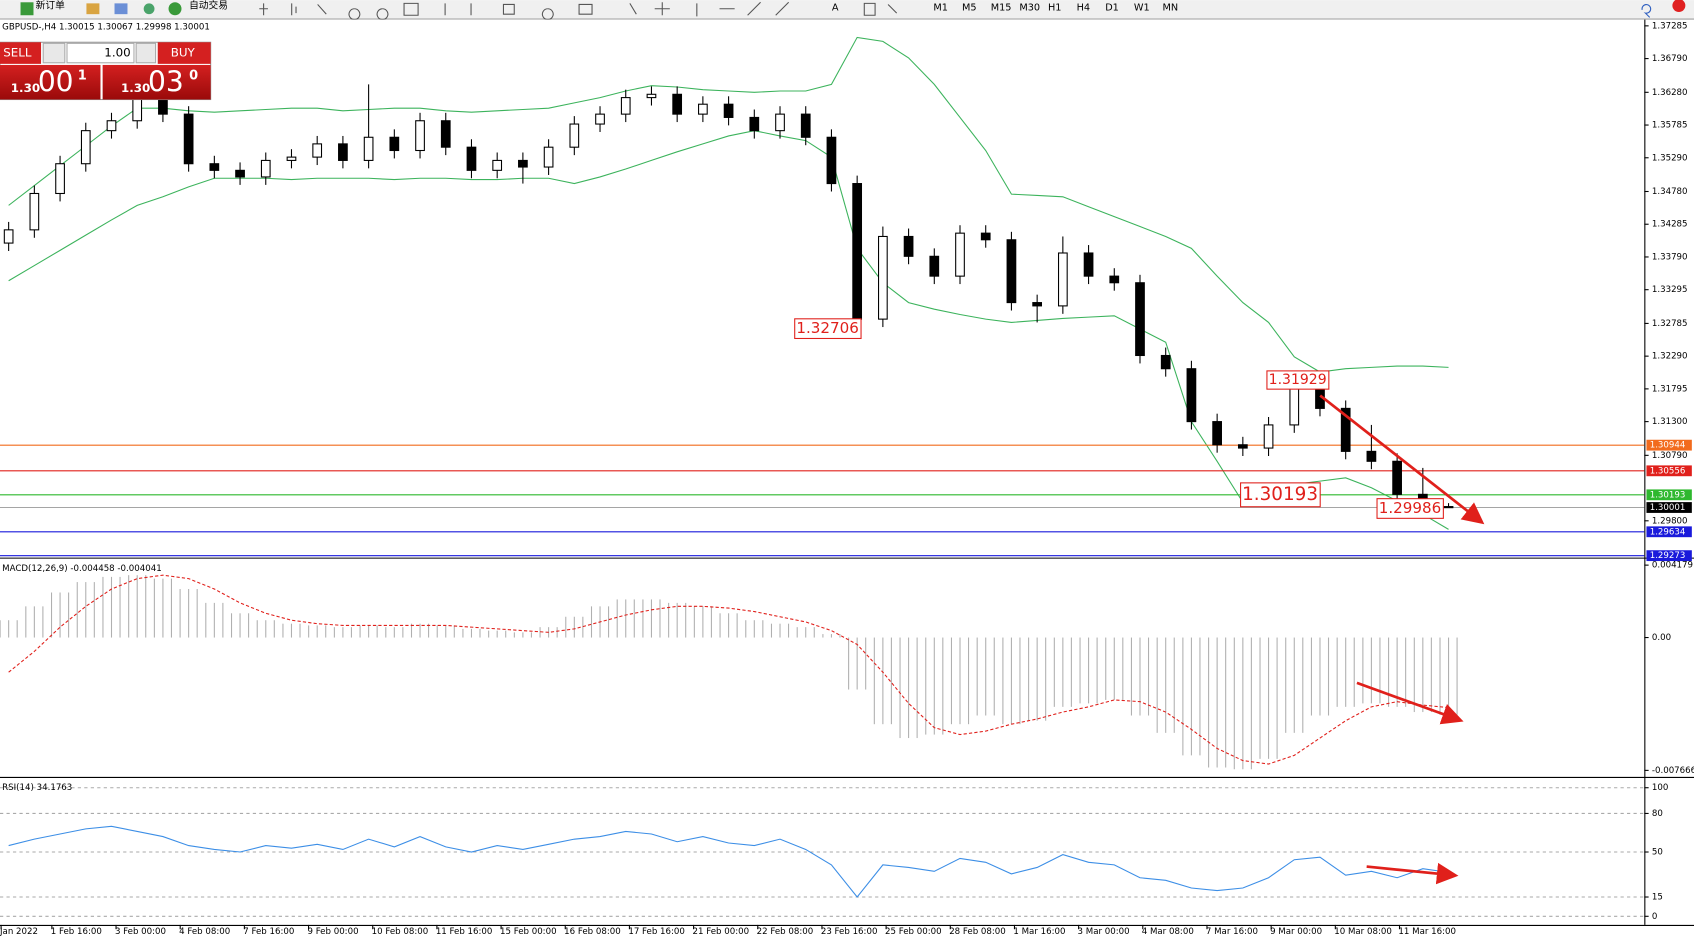  What do you see at coordinates (82, 569) in the screenshot?
I see `indicator-title: MACD(12,26,9) -0.004458 -0.004041` at bounding box center [82, 569].